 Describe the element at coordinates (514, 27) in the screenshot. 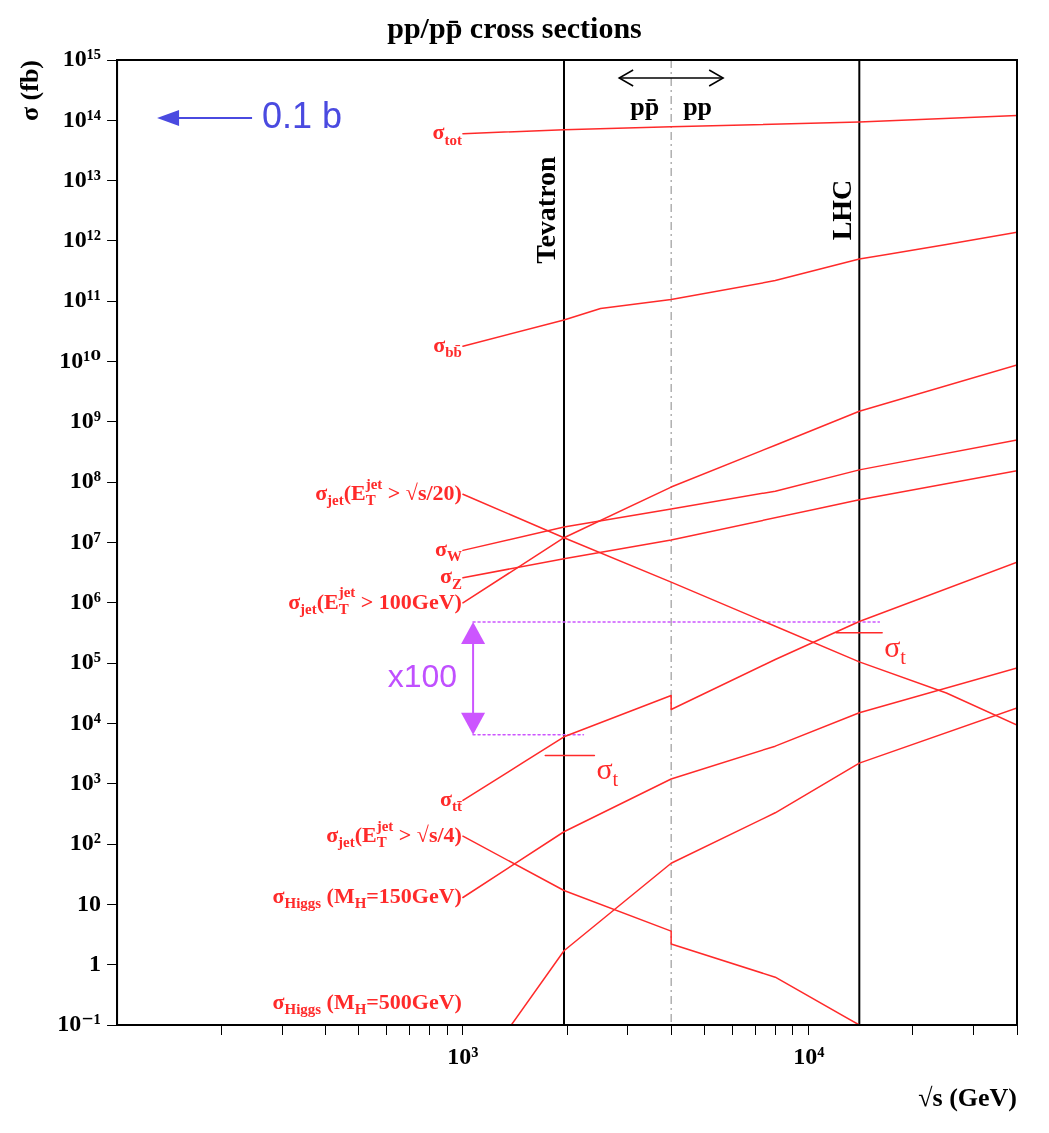

I see `chart-title: pp/pp̄ cross sections` at that location.